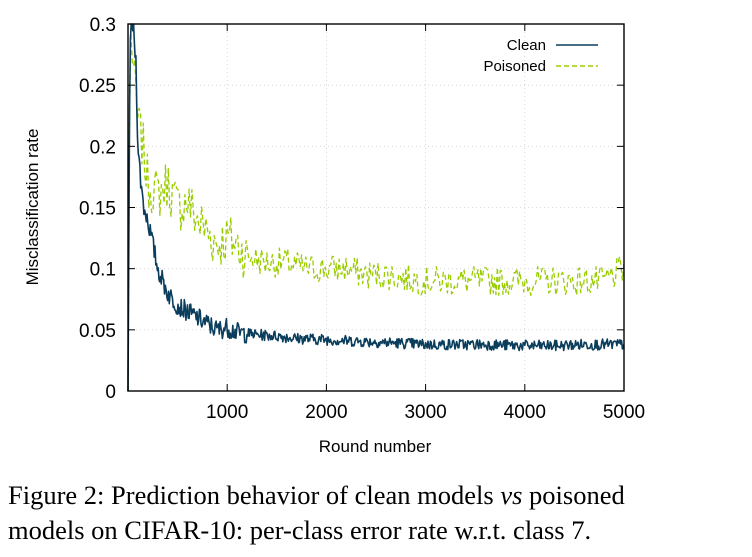 The image size is (752, 557). What do you see at coordinates (511, 495) in the screenshot?
I see `caption-emphasis: vs` at bounding box center [511, 495].